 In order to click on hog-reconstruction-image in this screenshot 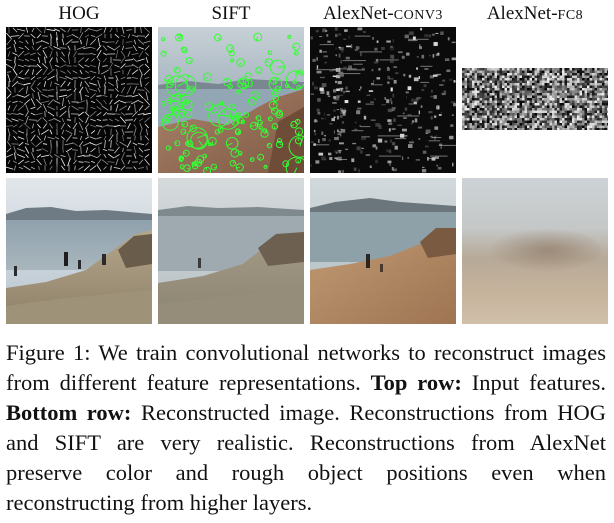, I will do `click(79, 251)`.